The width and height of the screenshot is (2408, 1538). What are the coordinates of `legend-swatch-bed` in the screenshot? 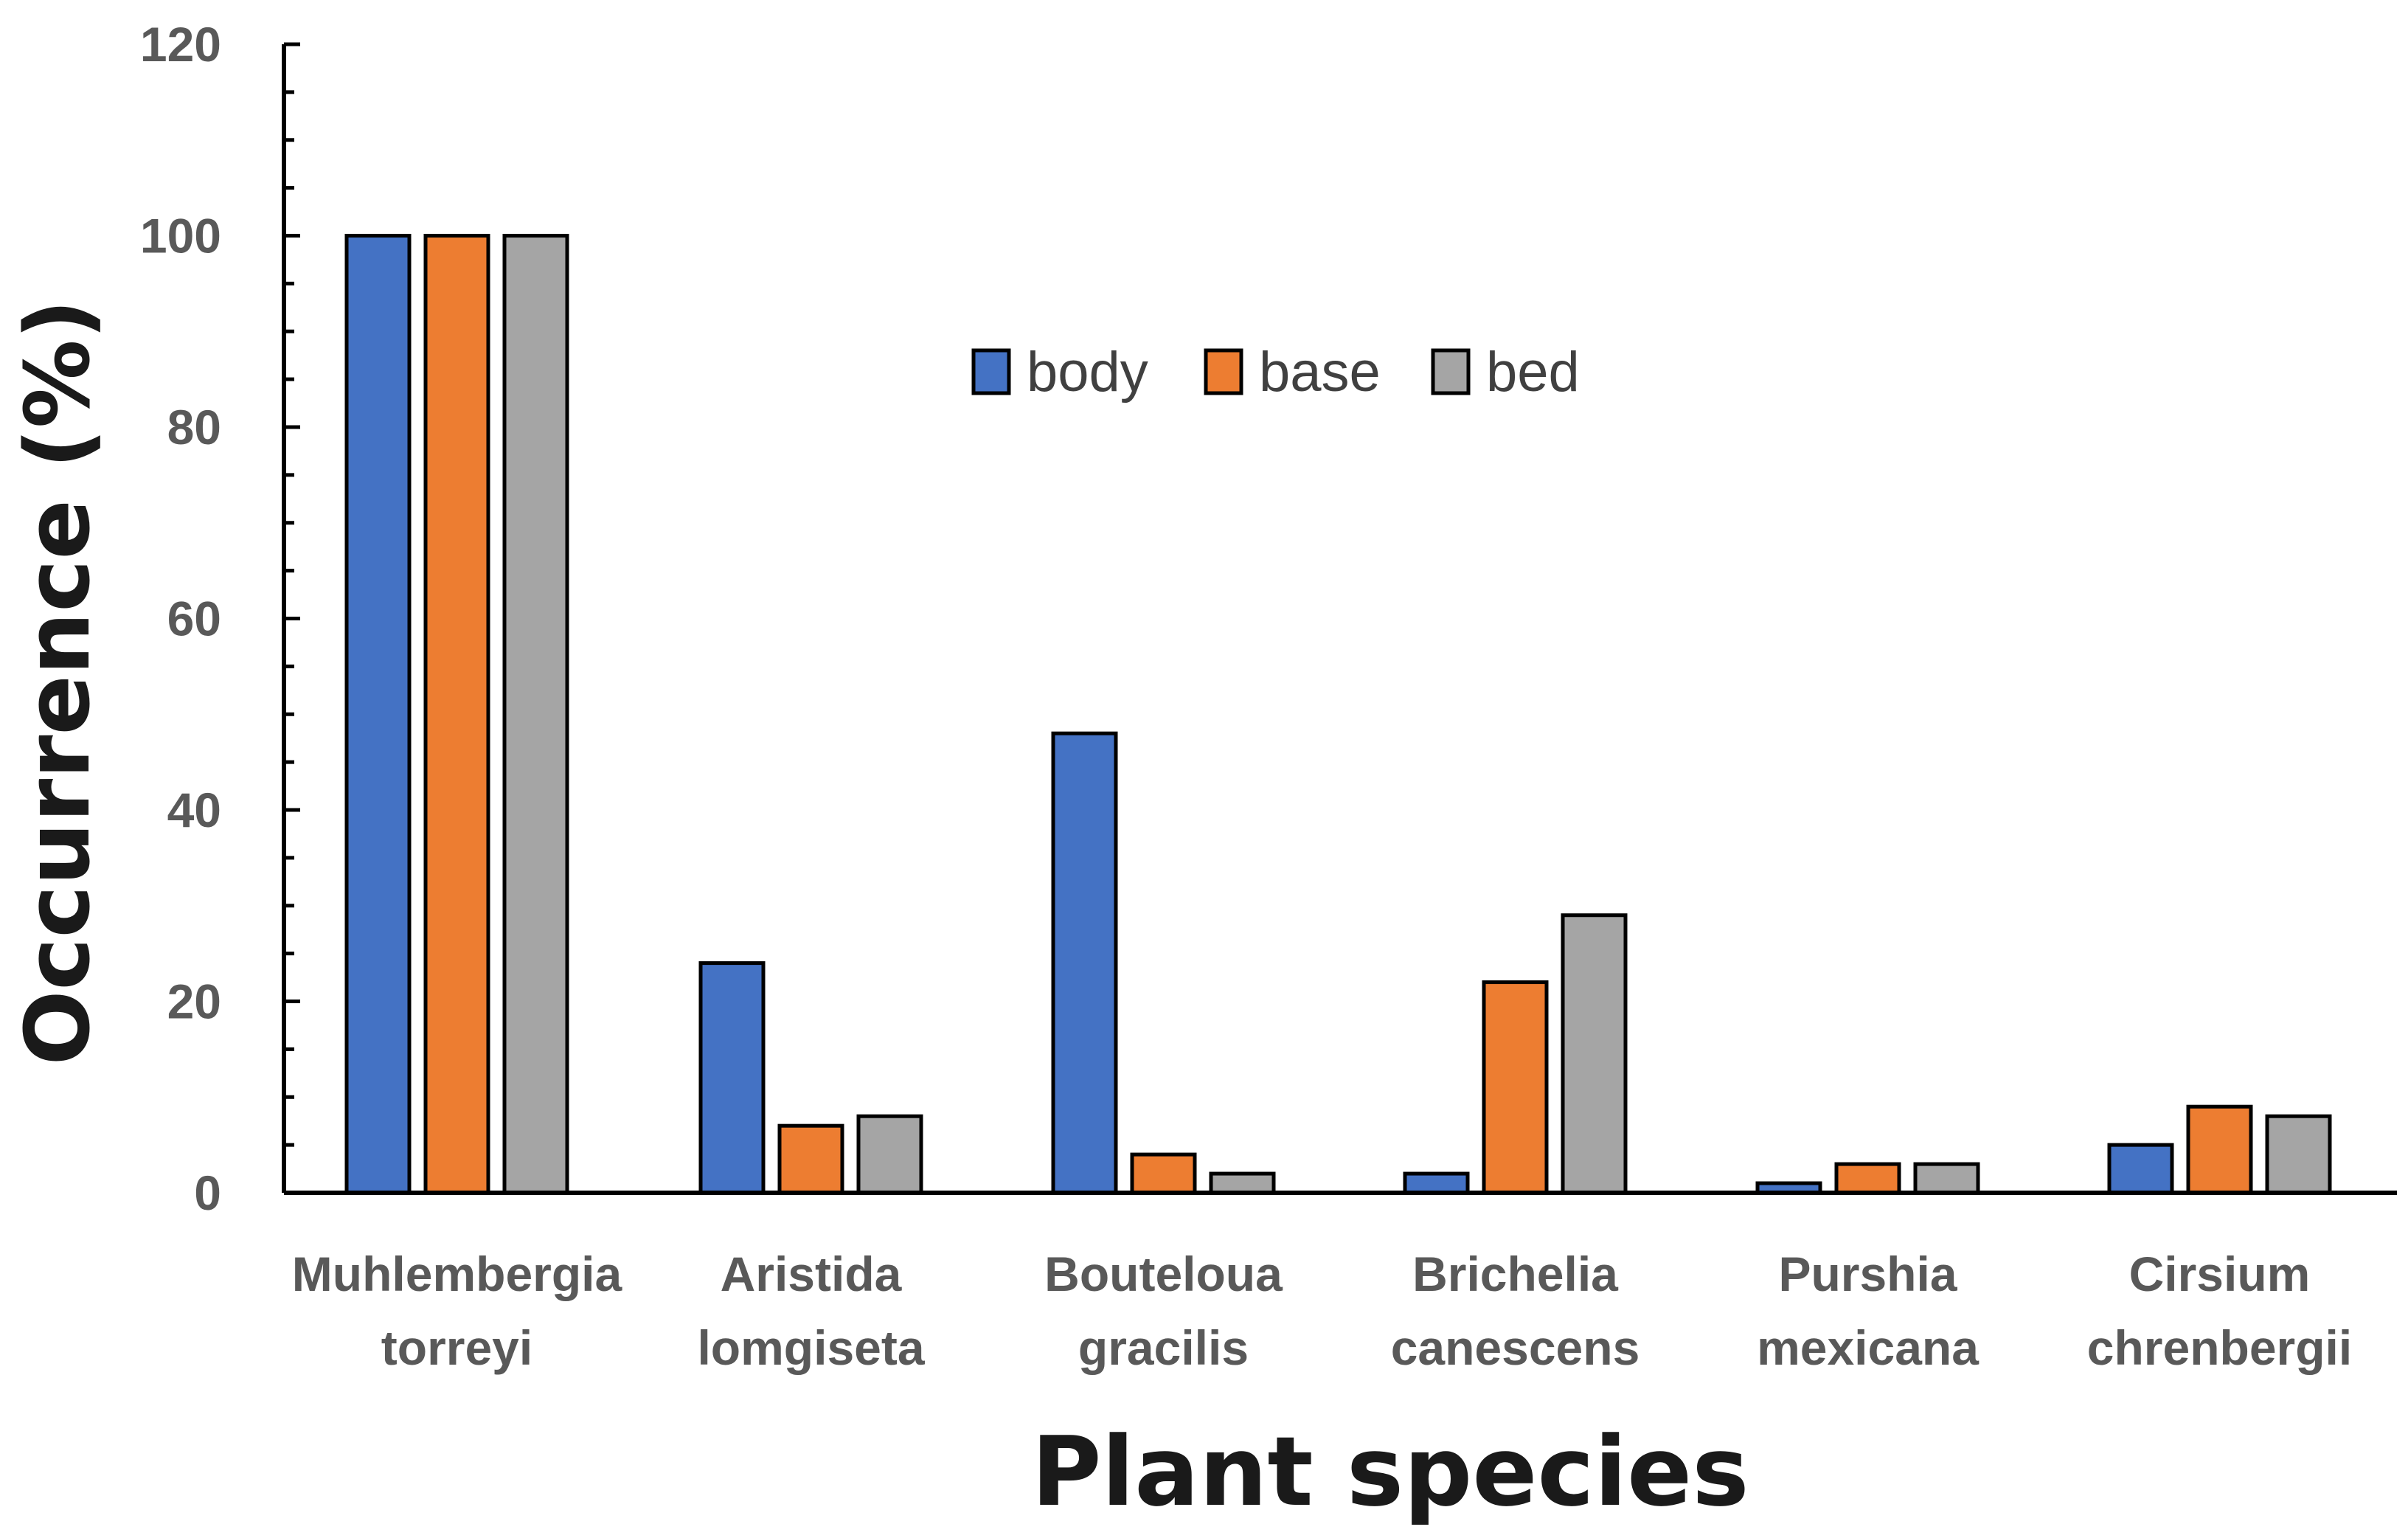 It's located at (1451, 371).